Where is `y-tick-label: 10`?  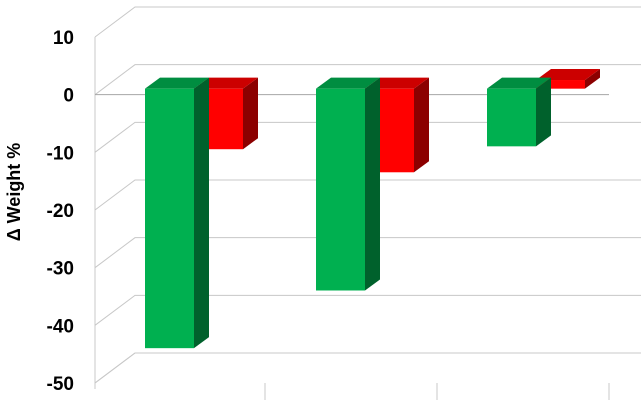 y-tick-label: 10 is located at coordinates (63, 38).